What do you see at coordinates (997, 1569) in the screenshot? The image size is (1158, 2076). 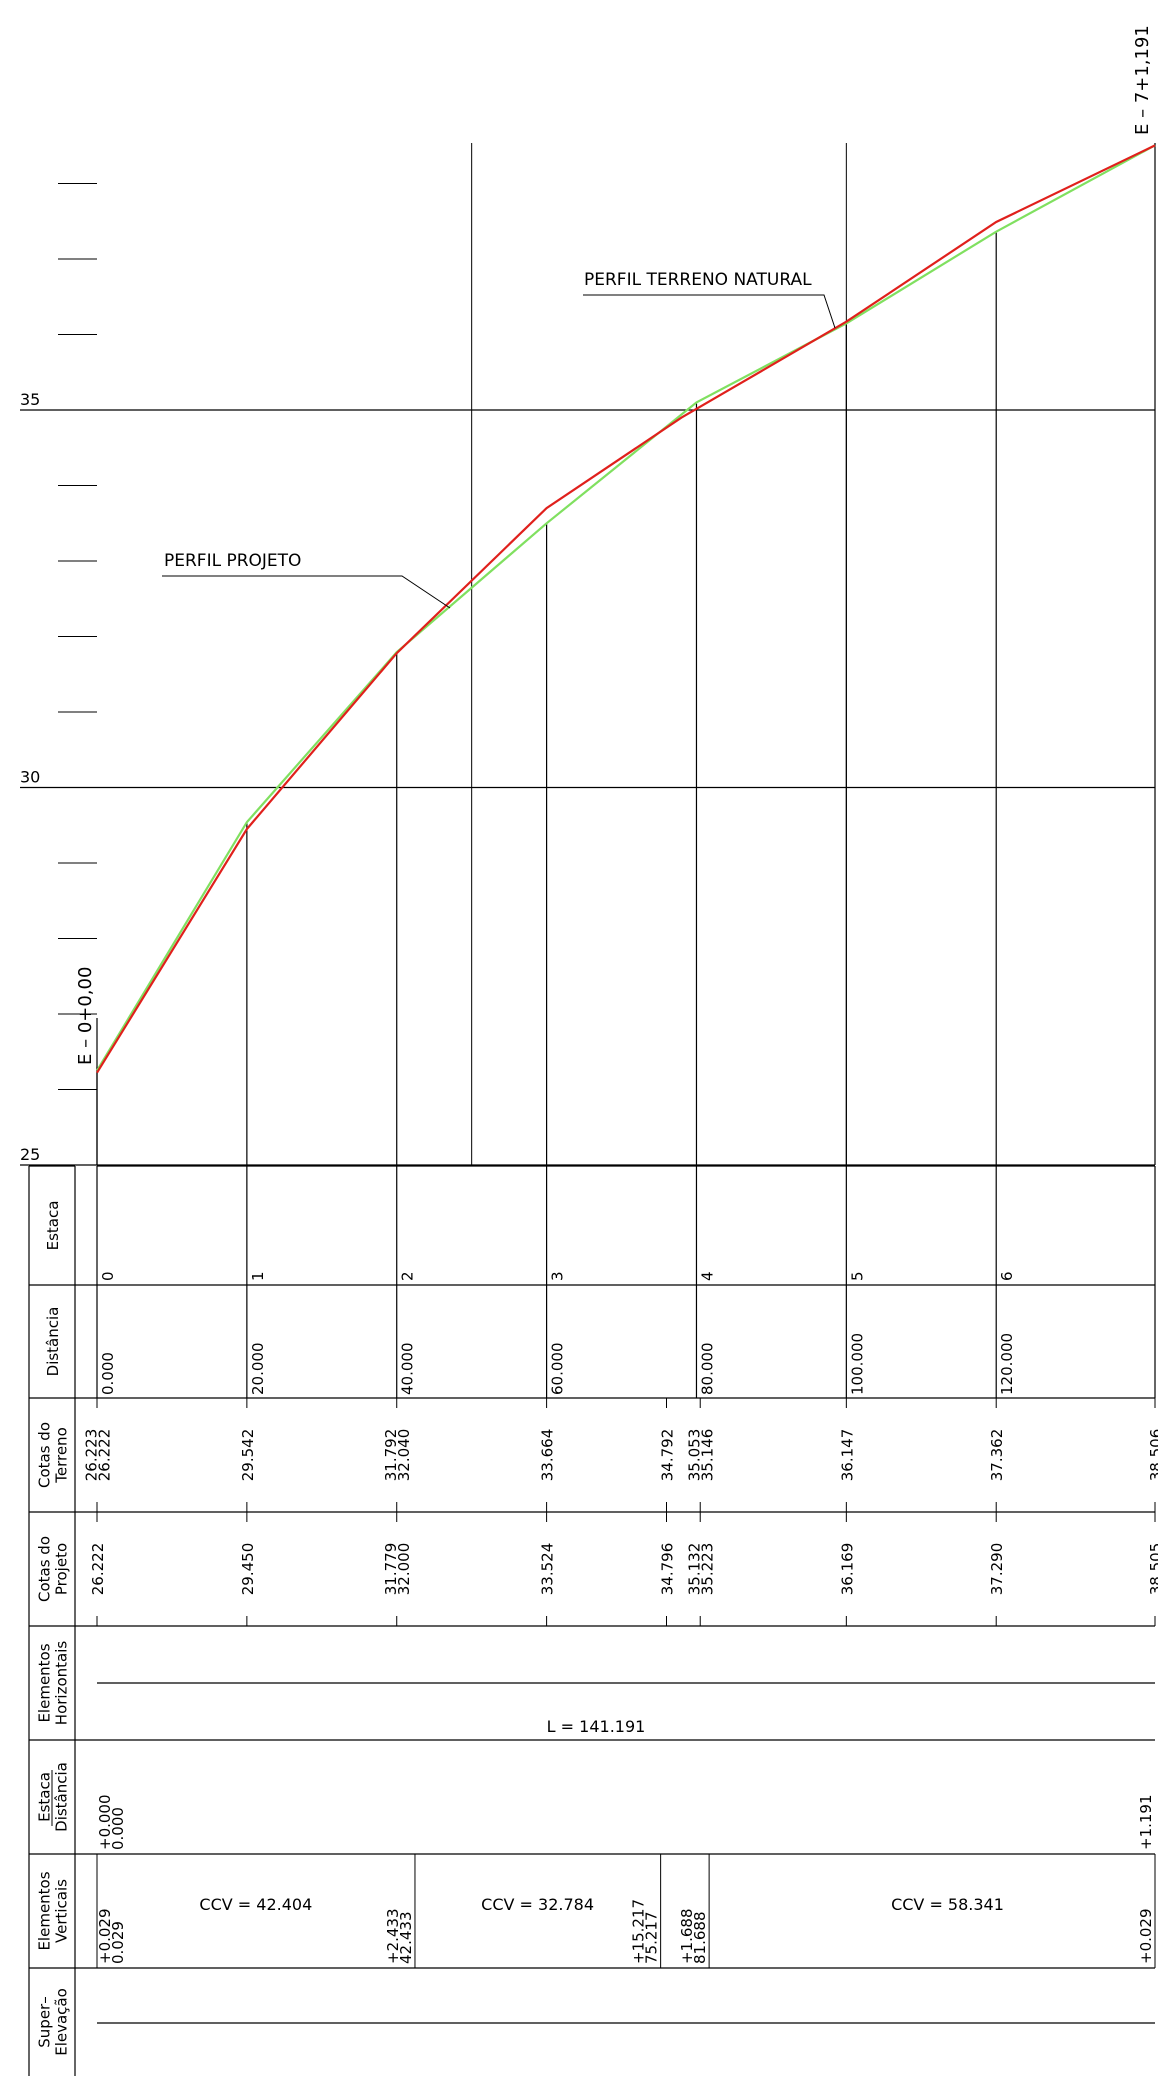 I see `cotas-projeto-value-7-0: 37.290` at bounding box center [997, 1569].